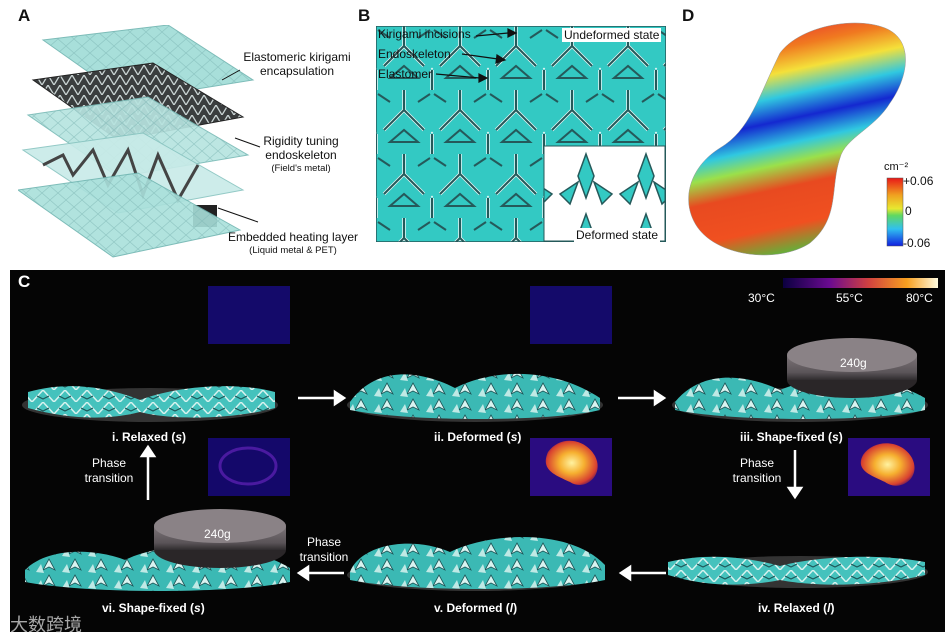  Describe the element at coordinates (617, 235) in the screenshot. I see `label-deformed-state: Deformed state` at that location.